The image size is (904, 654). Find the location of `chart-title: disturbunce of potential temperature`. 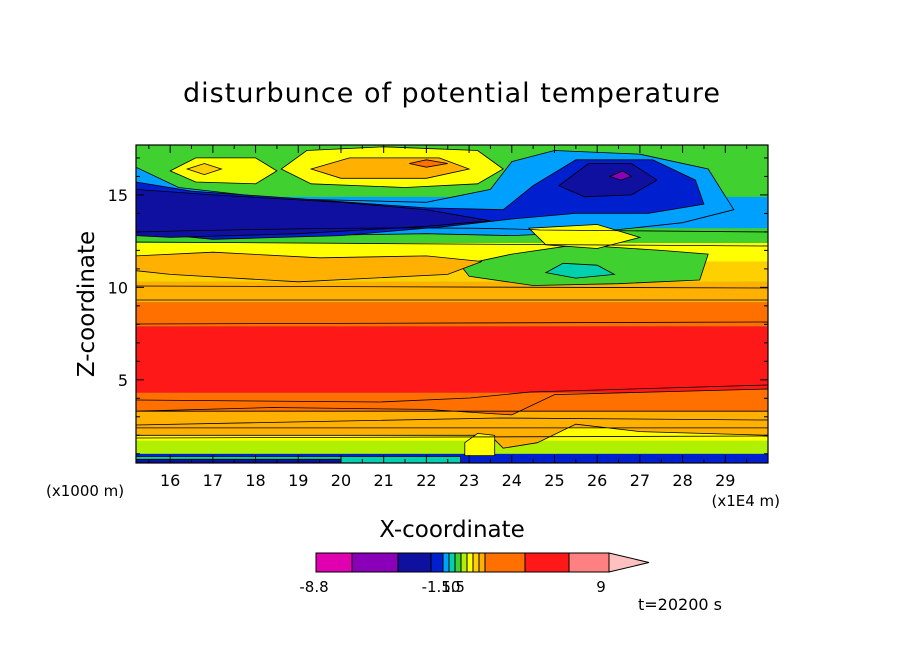

chart-title: disturbunce of potential temperature is located at coordinates (452, 93).